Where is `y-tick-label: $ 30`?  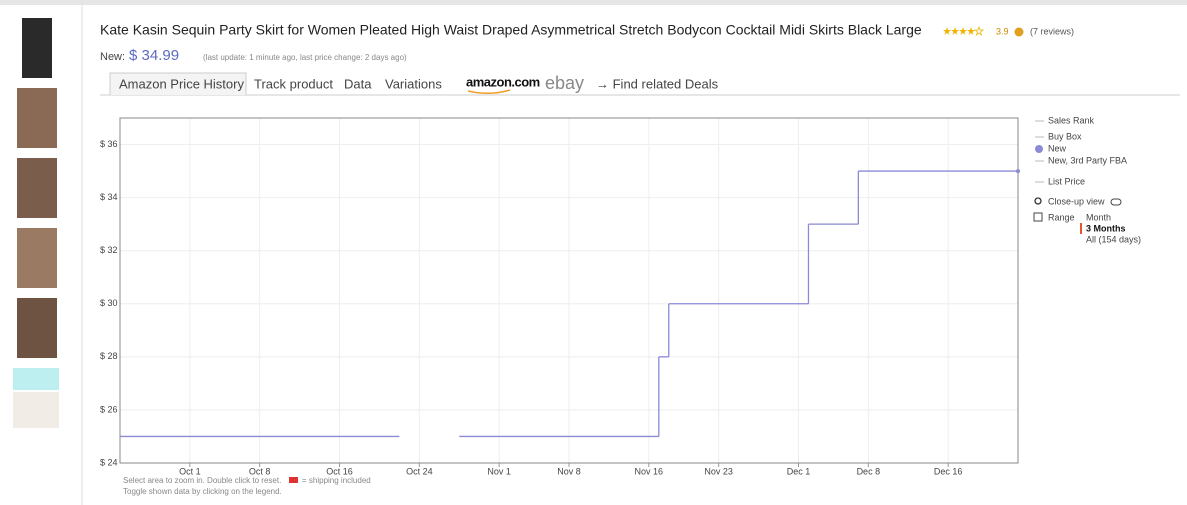 y-tick-label: $ 30 is located at coordinates (109, 303).